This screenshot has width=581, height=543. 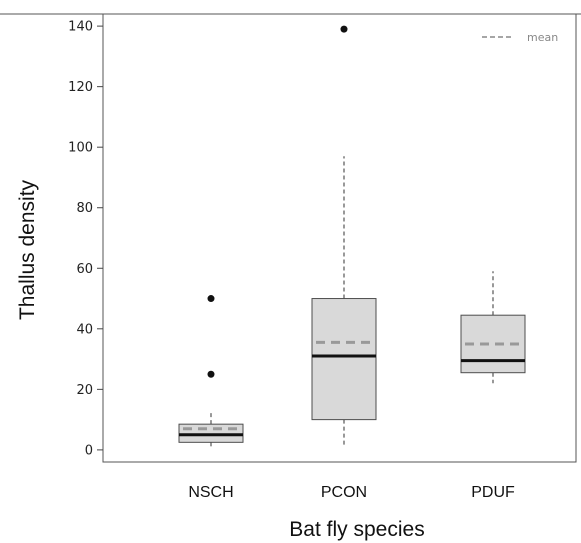 What do you see at coordinates (493, 327) in the screenshot?
I see `box-pduf` at bounding box center [493, 327].